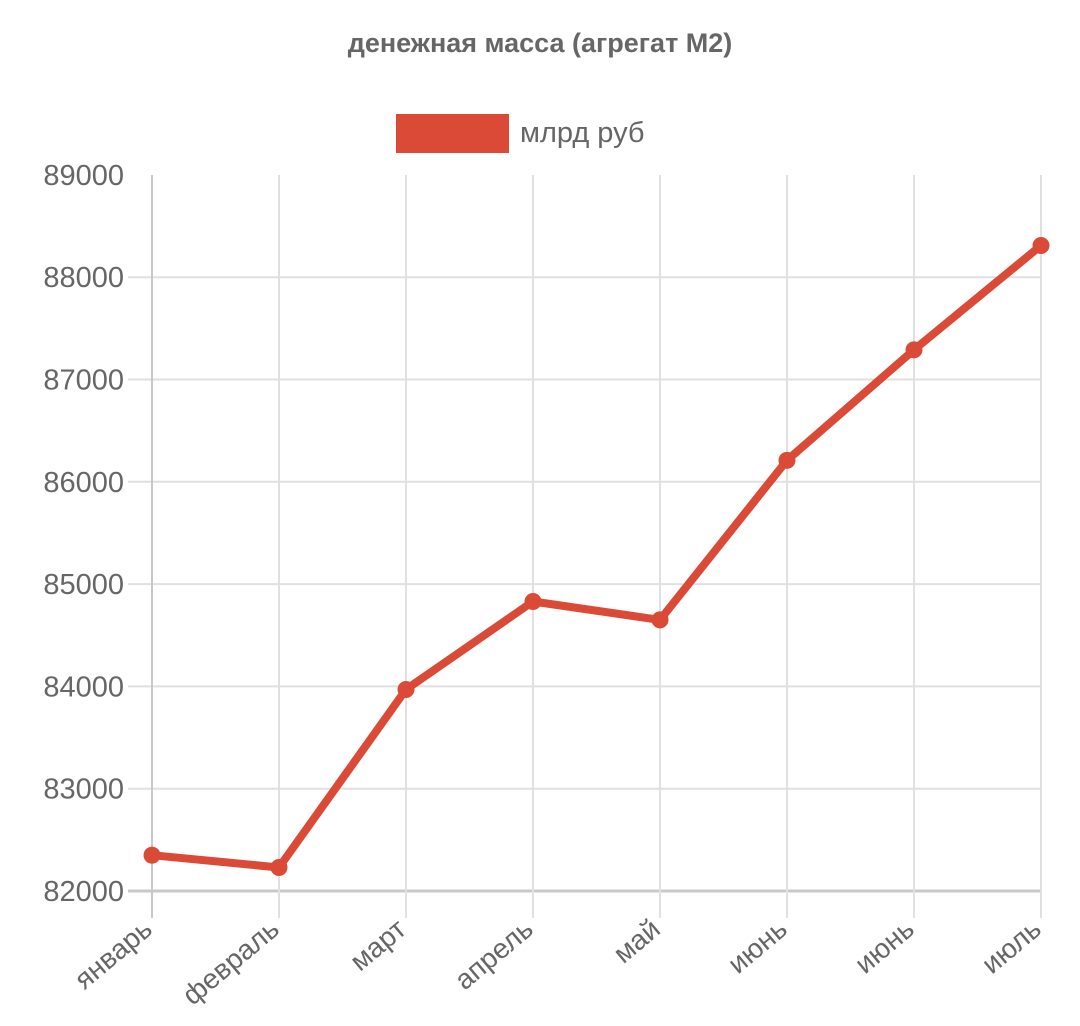 Image resolution: width=1080 pixels, height=1026 pixels. What do you see at coordinates (83, 892) in the screenshot?
I see `y-tick-label: 82000` at bounding box center [83, 892].